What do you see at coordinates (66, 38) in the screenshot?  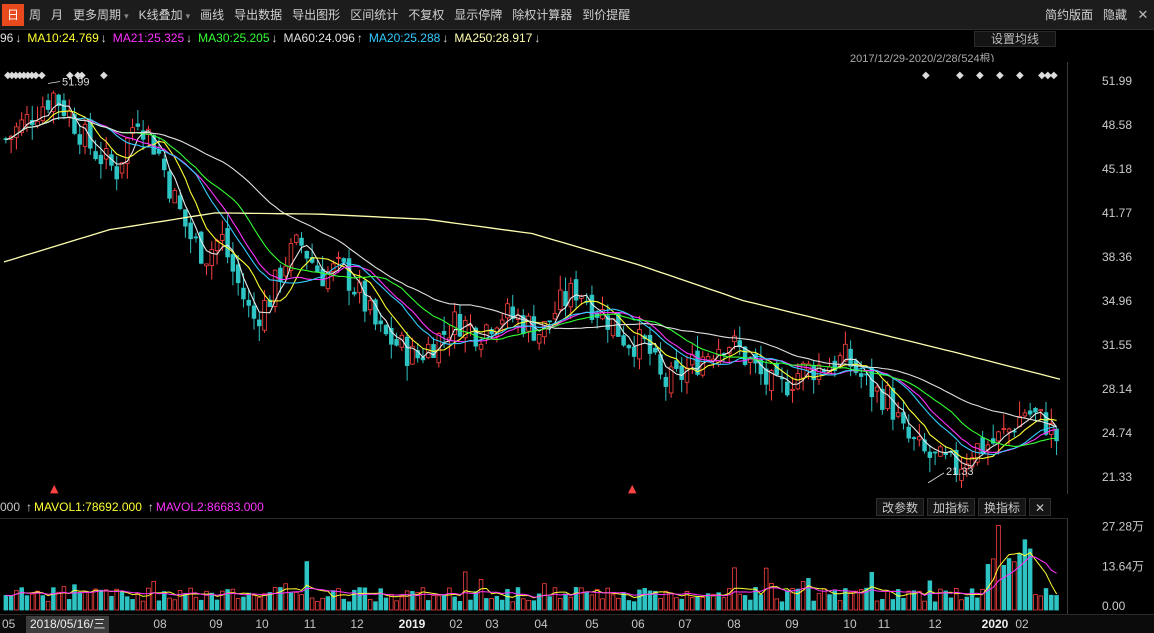 I see `ma-legend-item: MA10:24.769 ↓` at bounding box center [66, 38].